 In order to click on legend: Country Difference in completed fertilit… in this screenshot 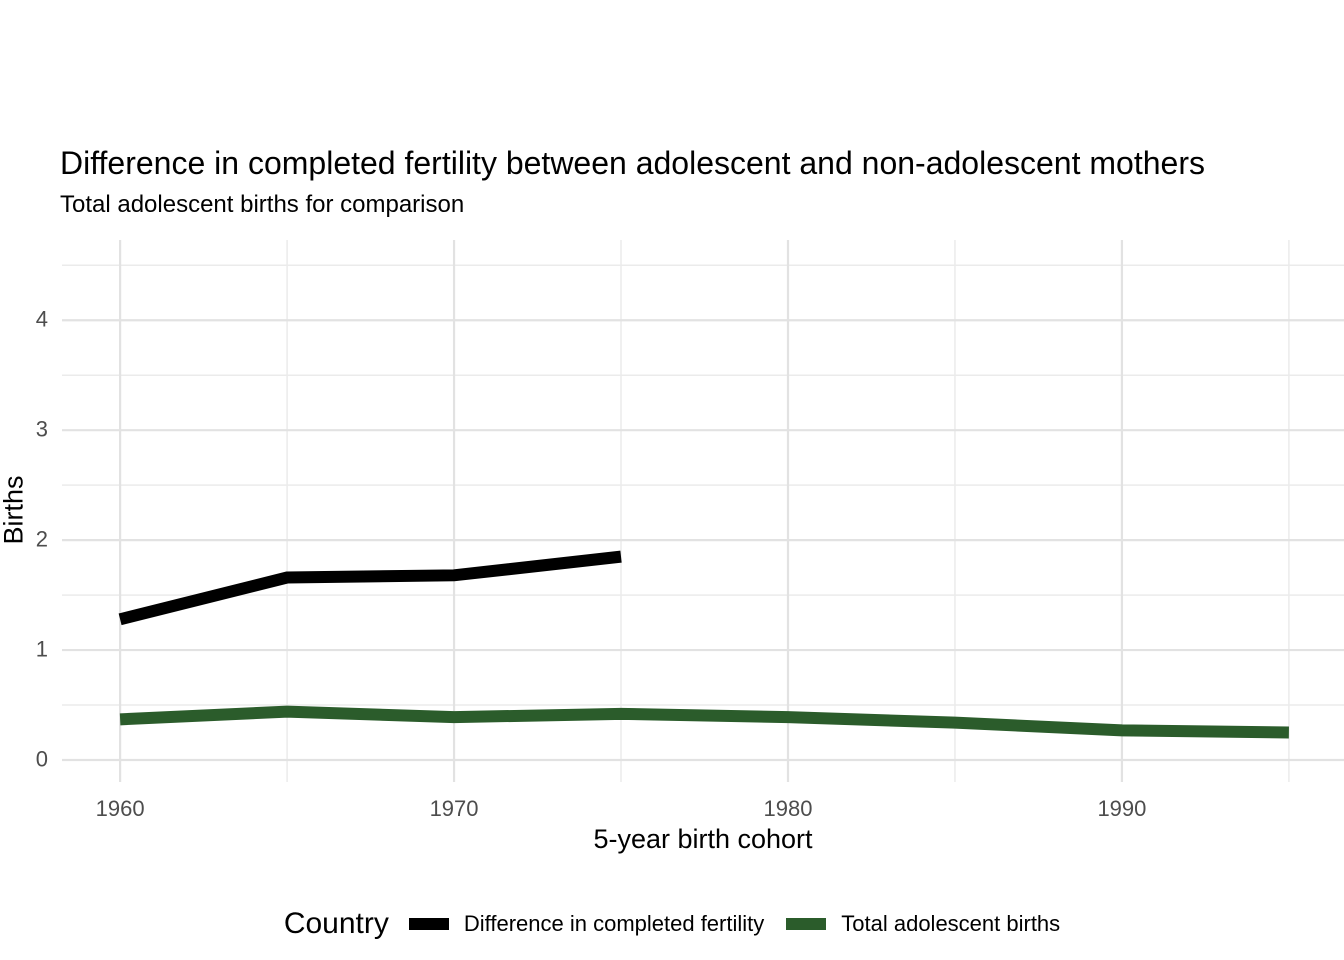, I will do `click(672, 924)`.